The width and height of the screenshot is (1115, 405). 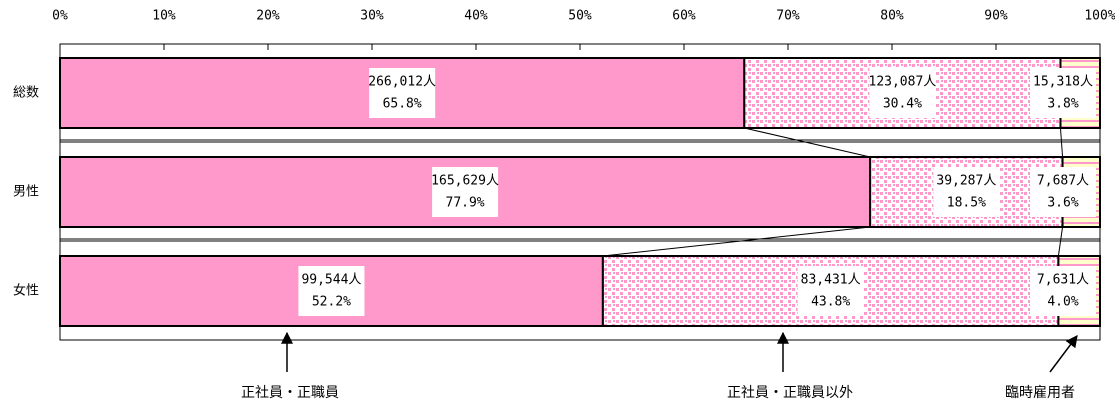 What do you see at coordinates (164, 16) in the screenshot?
I see `x-tick-label: 10%` at bounding box center [164, 16].